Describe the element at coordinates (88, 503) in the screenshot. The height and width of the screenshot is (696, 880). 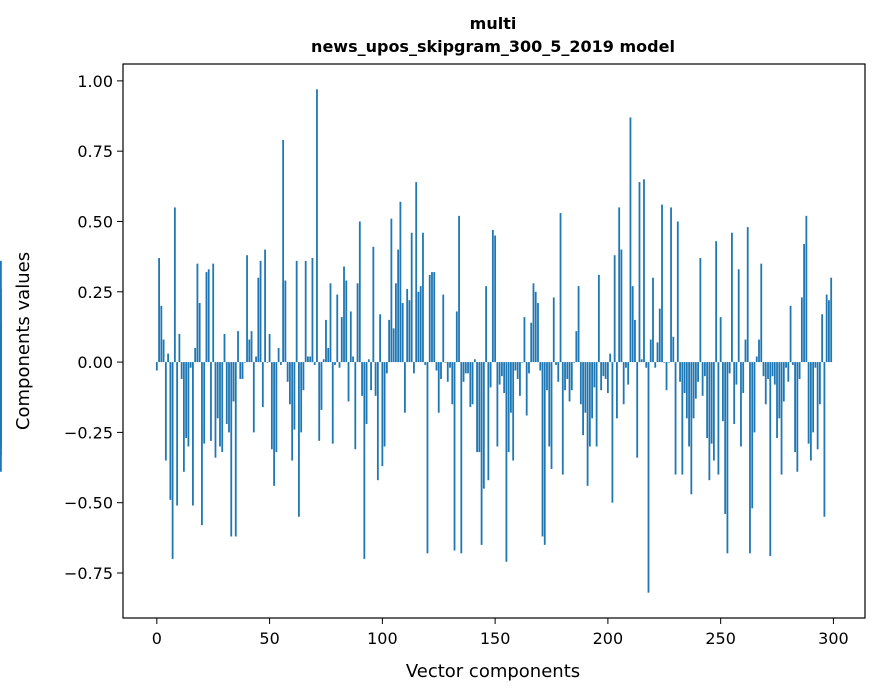
I see `y-tick-label: −0.50` at that location.